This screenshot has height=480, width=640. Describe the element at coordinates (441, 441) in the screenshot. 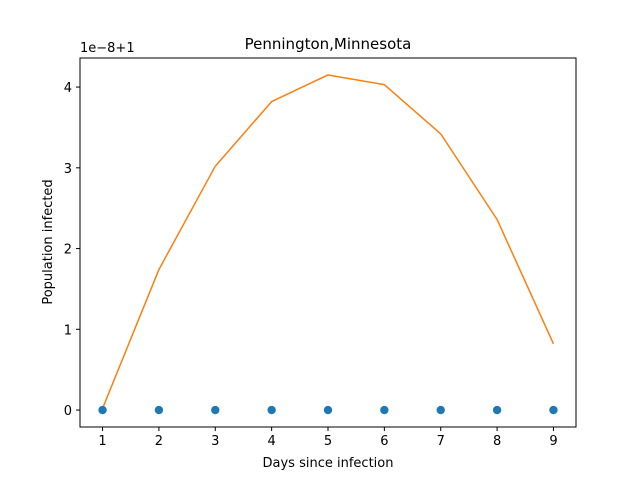

I see `x-tick-label: 7` at that location.